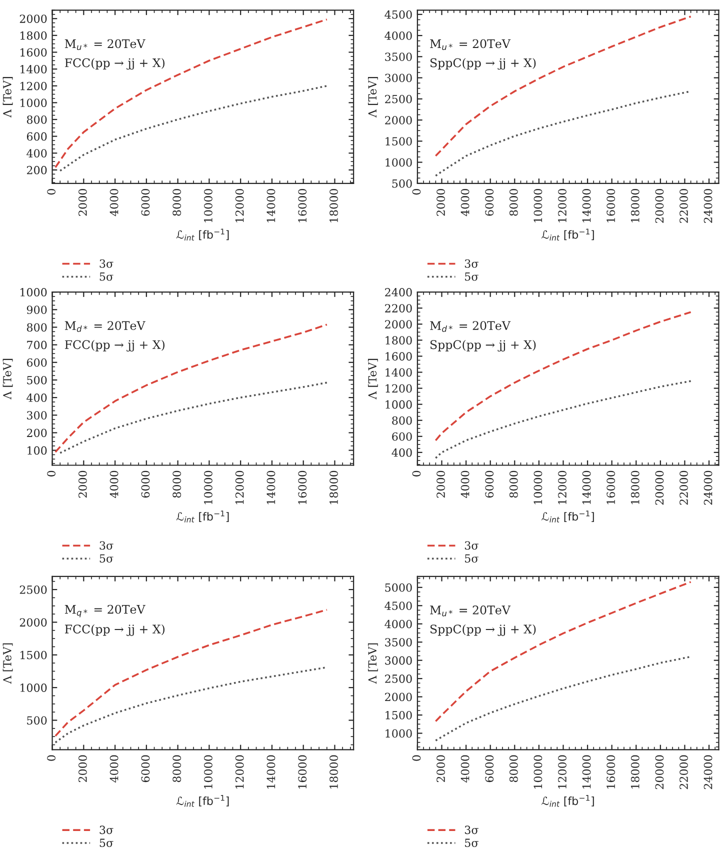 The image size is (726, 849). I want to click on y-tick-label: 5000, so click(398, 587).